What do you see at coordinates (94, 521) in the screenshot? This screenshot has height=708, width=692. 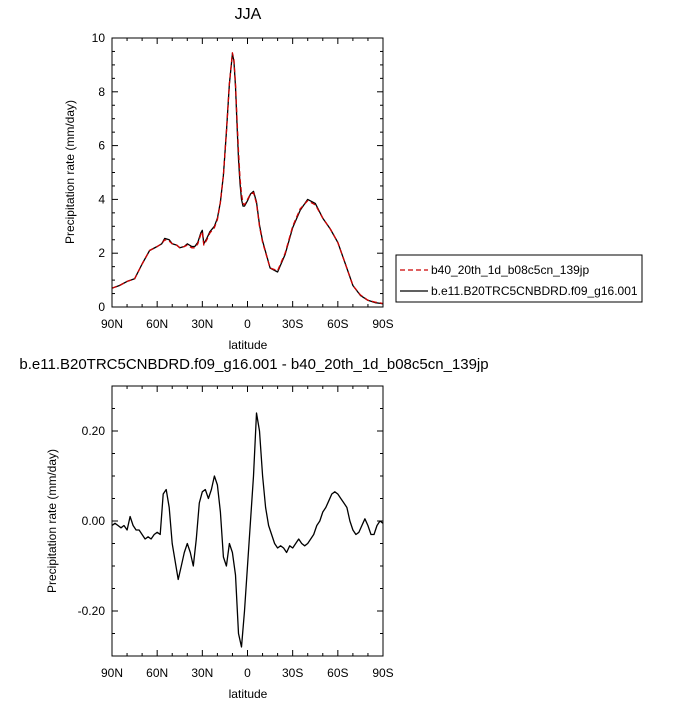 I see `bottom-chart-ytick-label: 0.00` at bounding box center [94, 521].